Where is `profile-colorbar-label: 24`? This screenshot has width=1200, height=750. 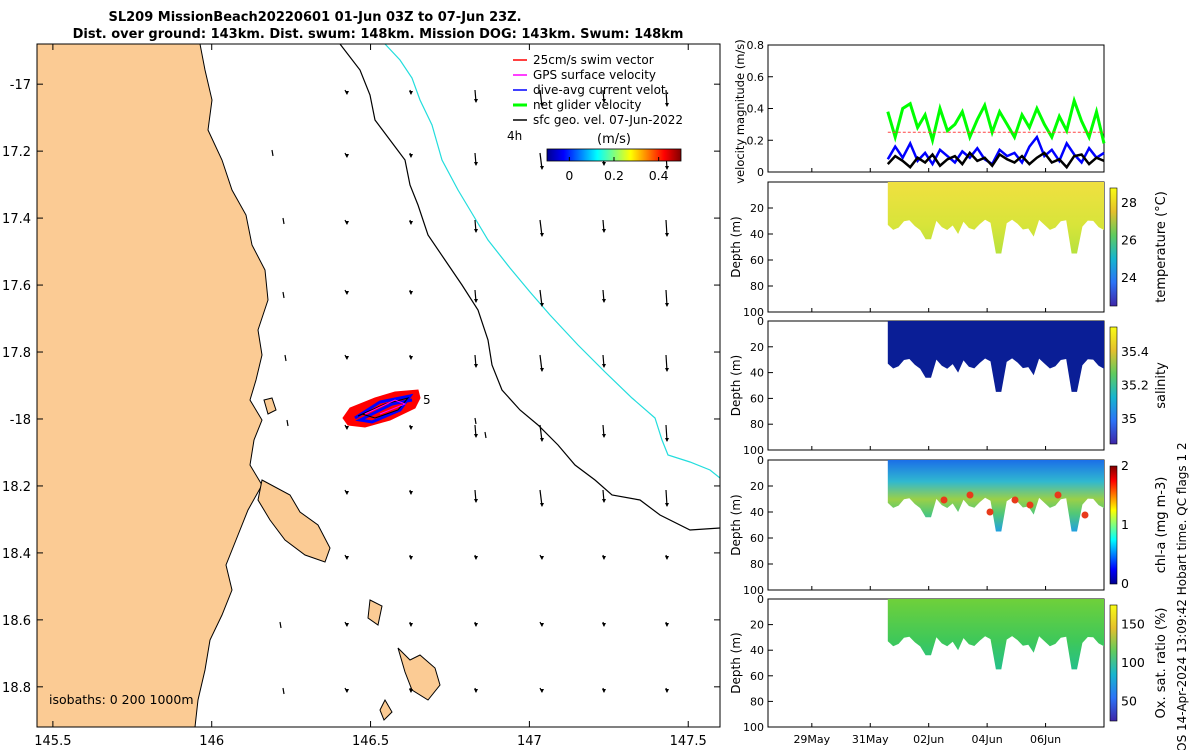 profile-colorbar-label: 24 is located at coordinates (1129, 277).